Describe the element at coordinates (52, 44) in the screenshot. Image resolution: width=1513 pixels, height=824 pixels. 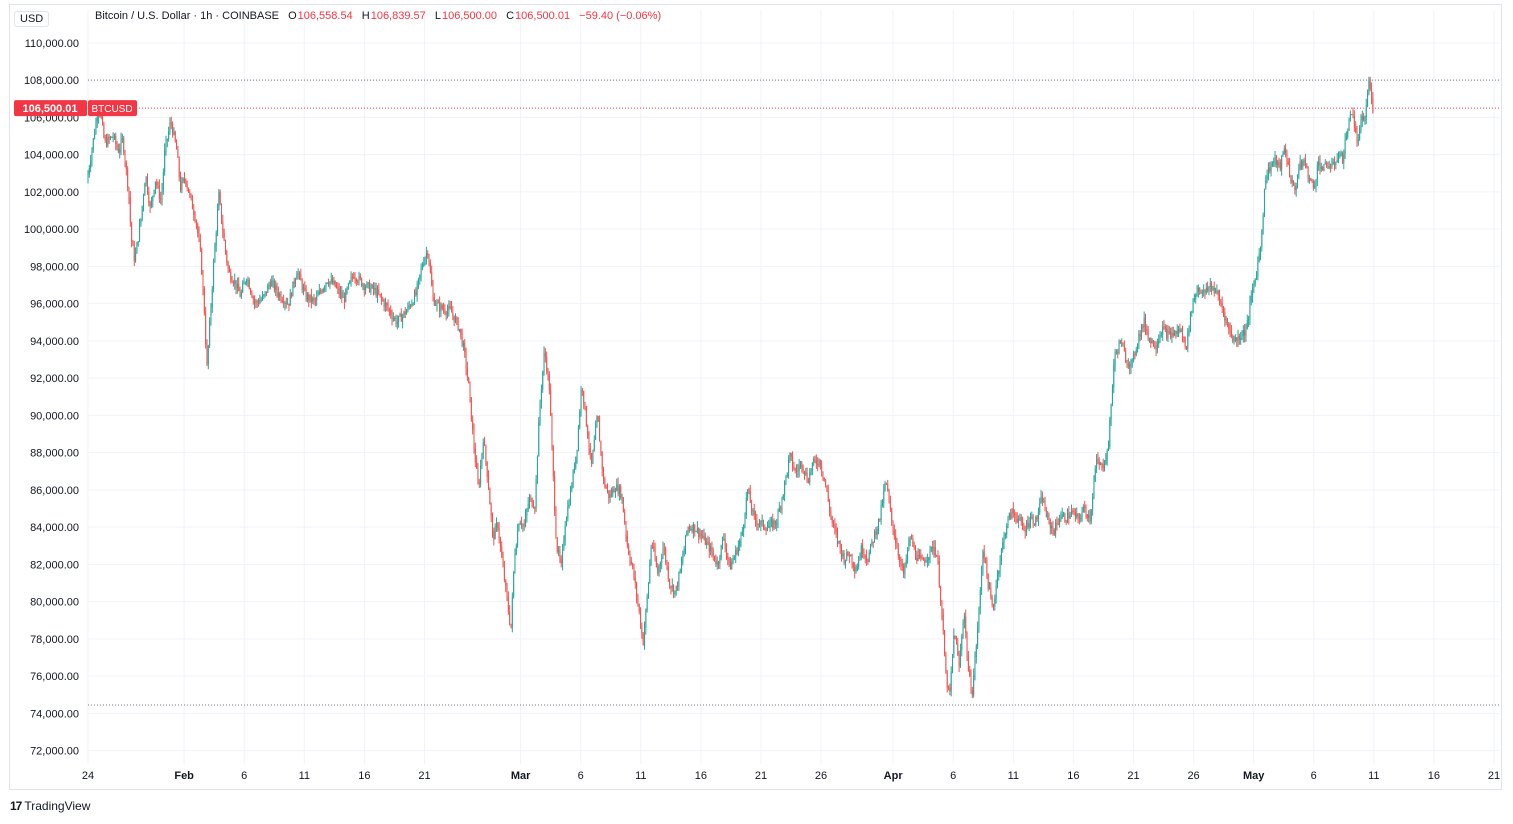
I see `y-tick-label: 110,000.00` at that location.